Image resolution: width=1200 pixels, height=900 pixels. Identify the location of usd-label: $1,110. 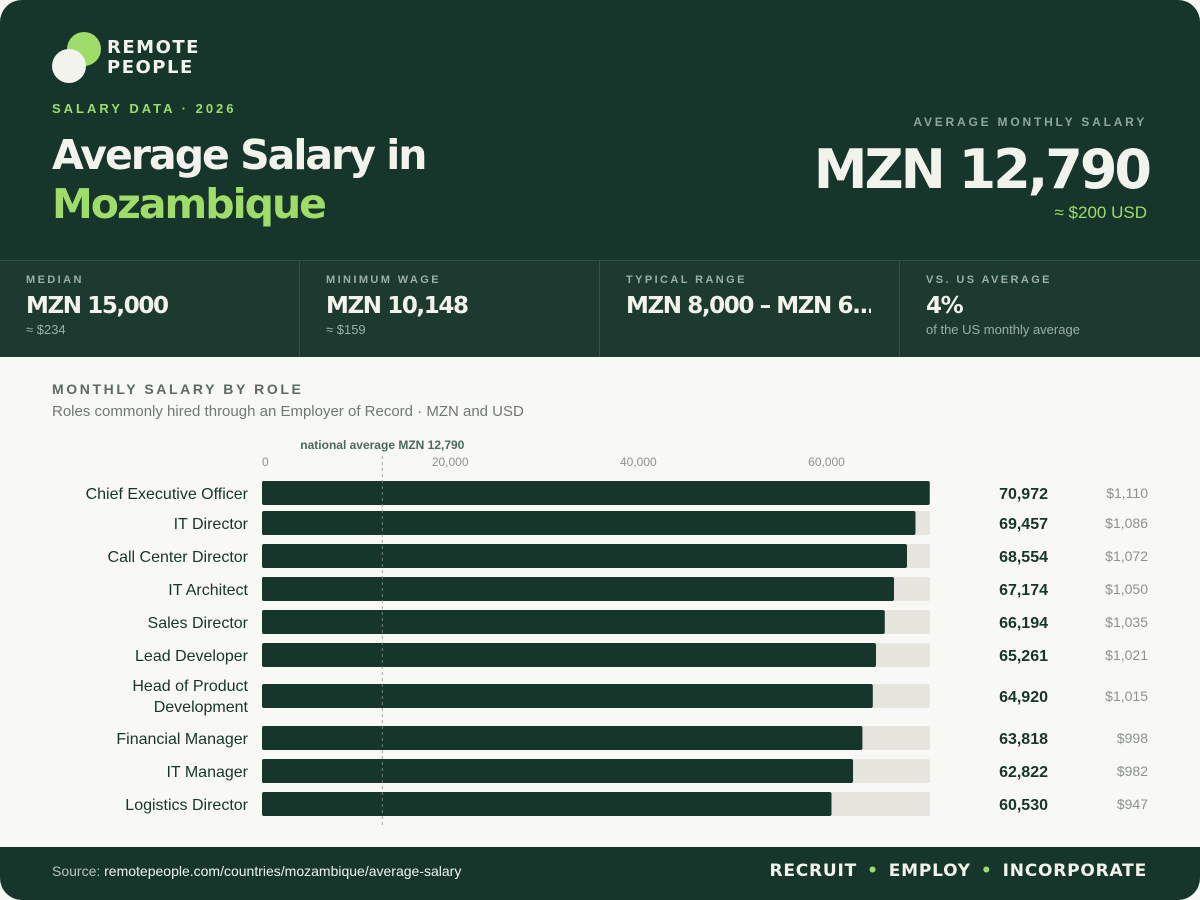
(1127, 493).